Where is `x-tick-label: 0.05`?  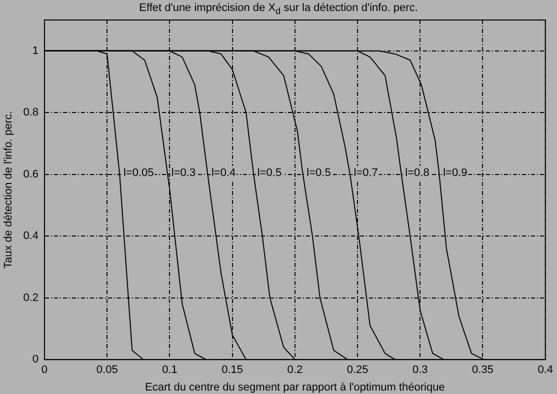 x-tick-label: 0.05 is located at coordinates (107, 370).